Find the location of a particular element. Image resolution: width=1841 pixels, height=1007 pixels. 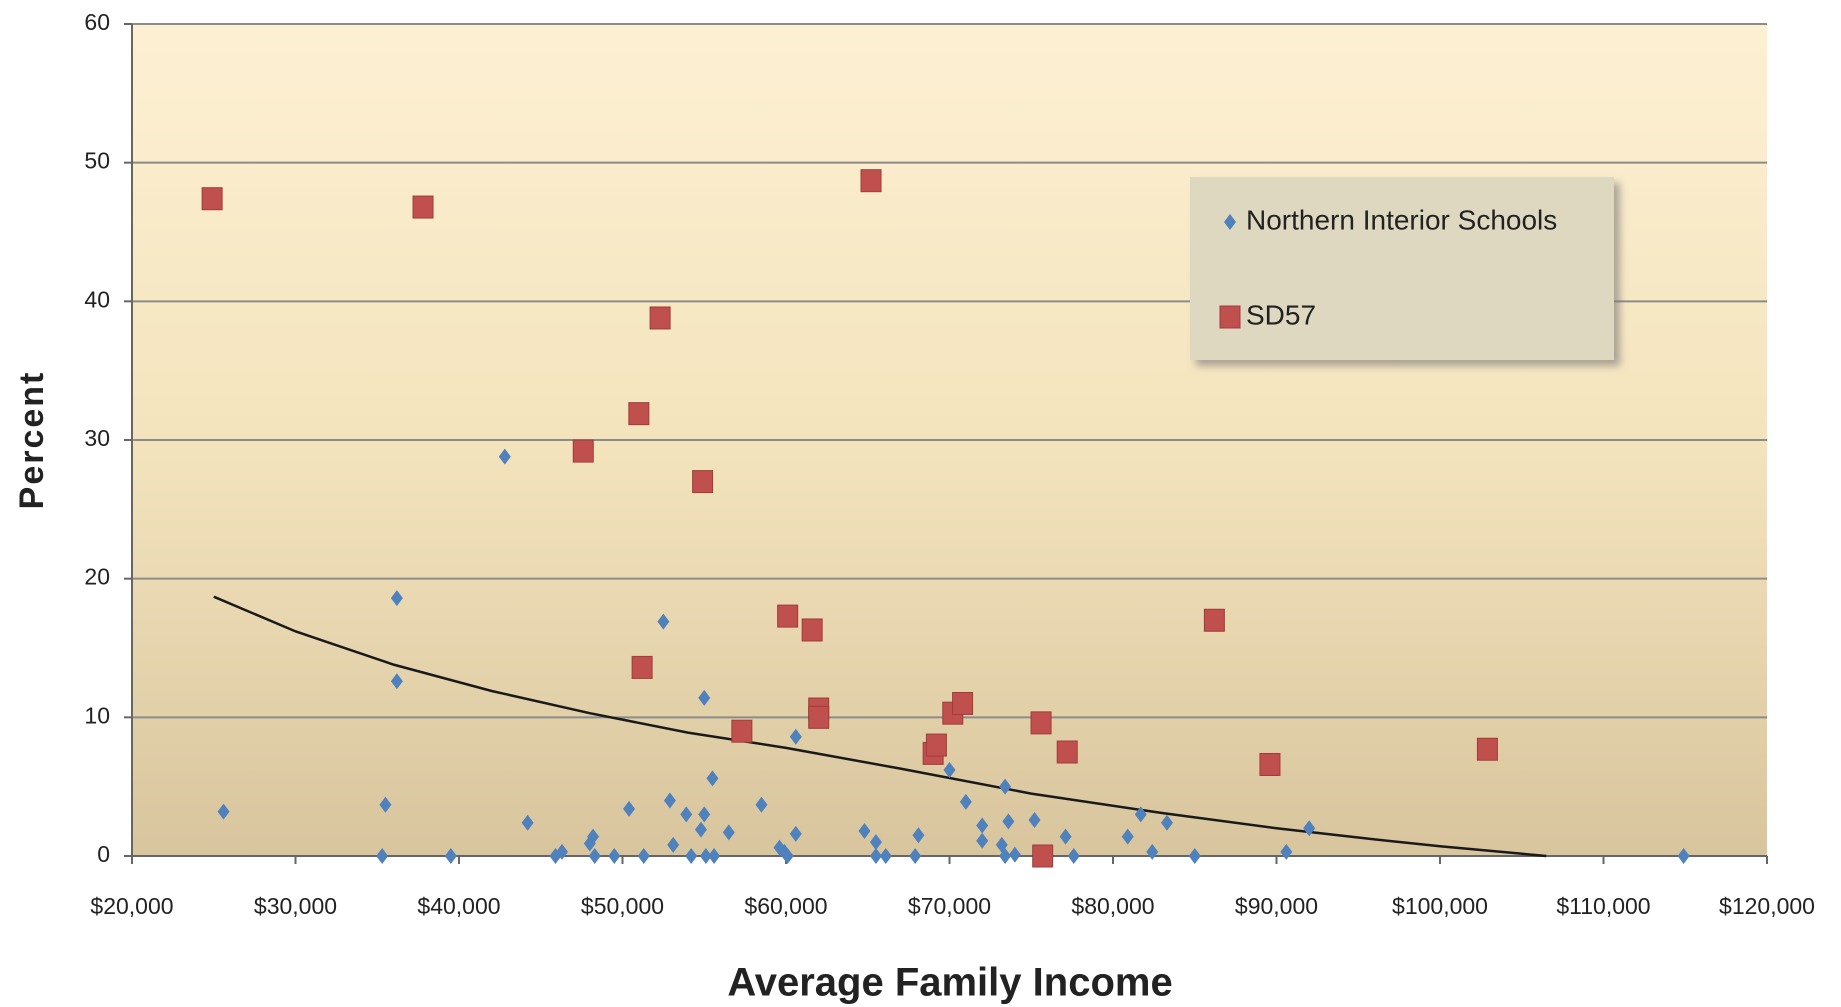

x-tick-label: $20,000 is located at coordinates (131, 906).